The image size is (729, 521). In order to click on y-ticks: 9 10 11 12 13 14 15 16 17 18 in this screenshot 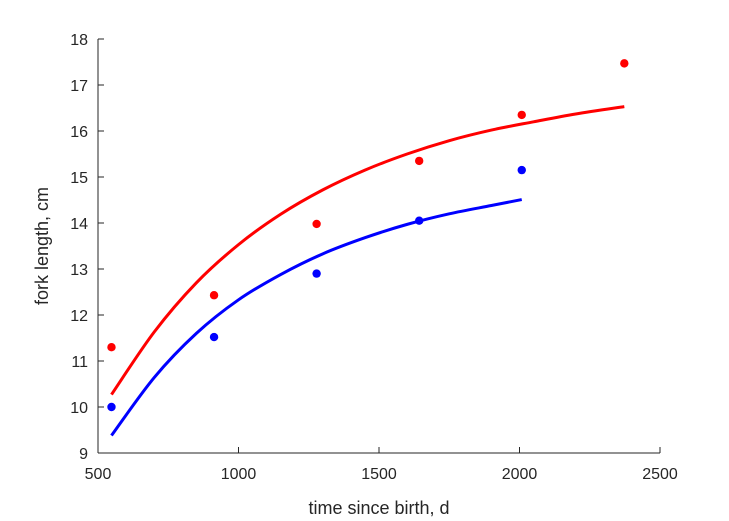, I will do `click(87, 247)`.